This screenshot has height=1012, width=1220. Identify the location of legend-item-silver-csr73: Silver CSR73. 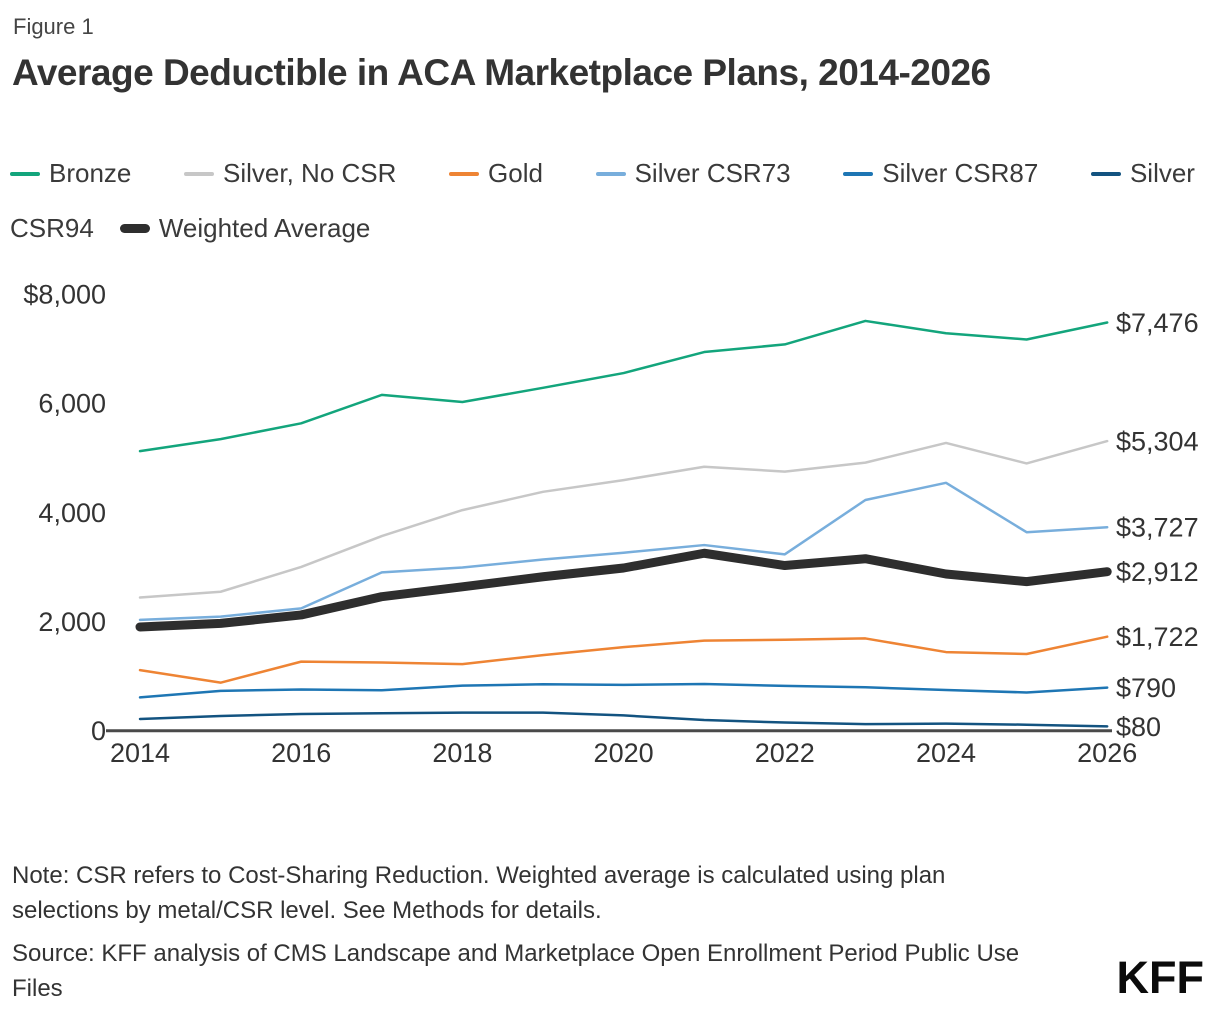
(693, 173).